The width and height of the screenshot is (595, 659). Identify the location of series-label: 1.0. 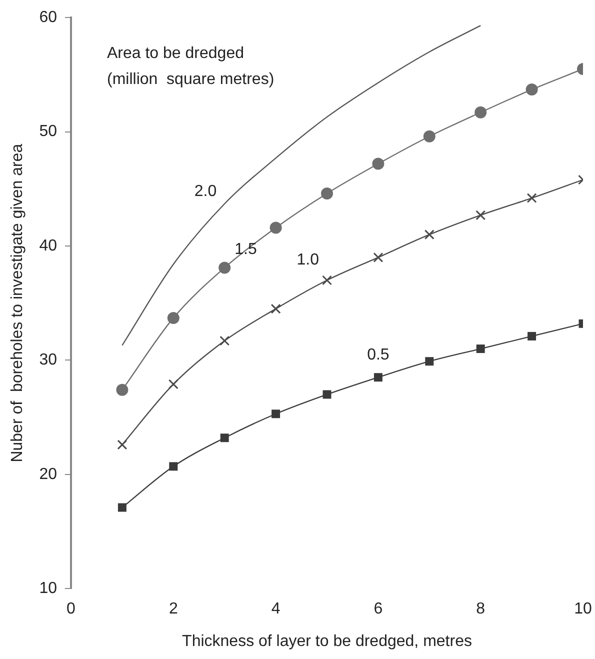
(308, 260).